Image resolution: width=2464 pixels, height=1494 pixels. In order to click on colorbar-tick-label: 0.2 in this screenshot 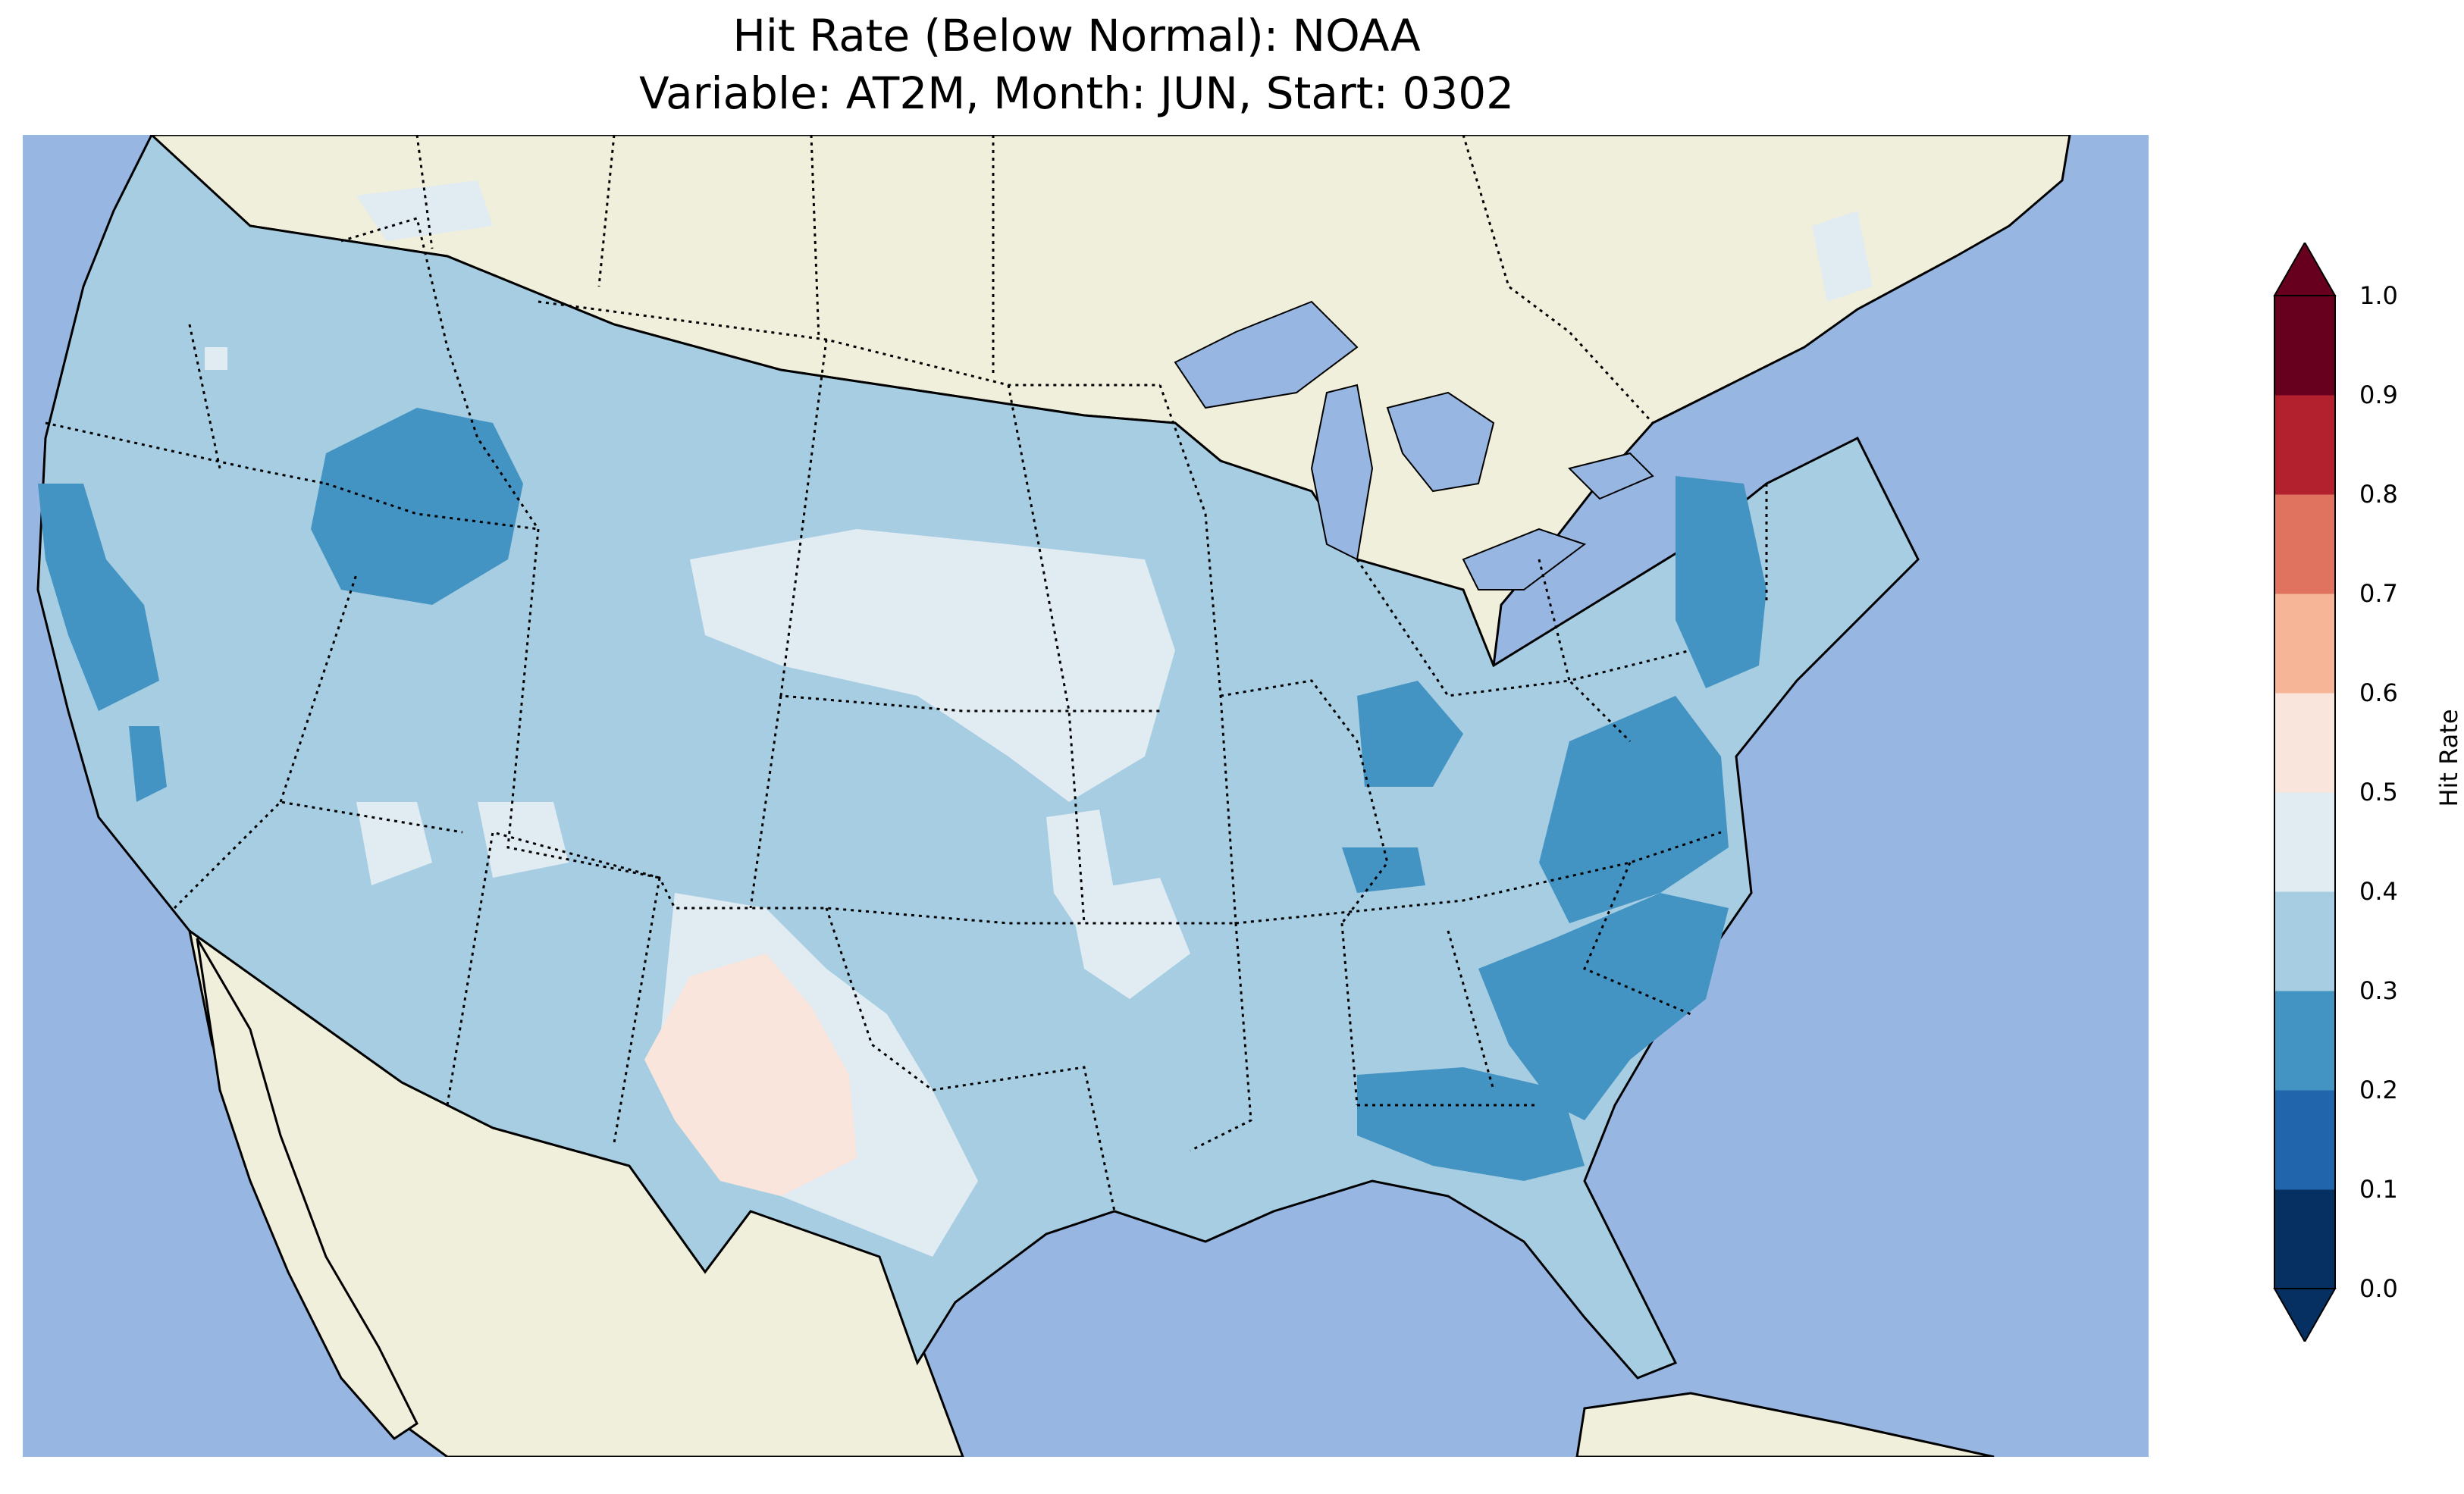, I will do `click(2378, 1090)`.